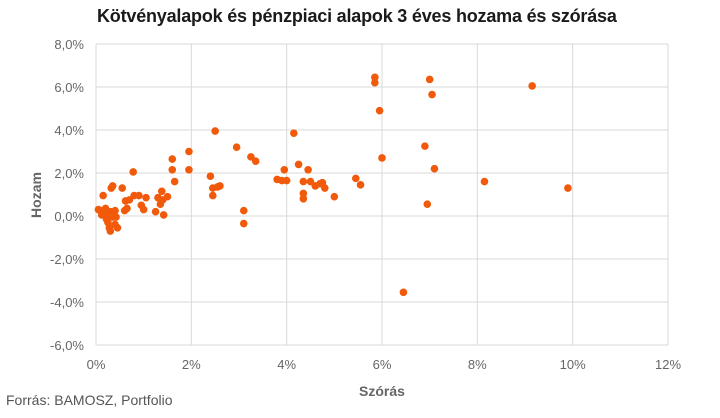 This screenshot has height=418, width=720. Describe the element at coordinates (573, 364) in the screenshot. I see `x-tick-label: 10%` at that location.